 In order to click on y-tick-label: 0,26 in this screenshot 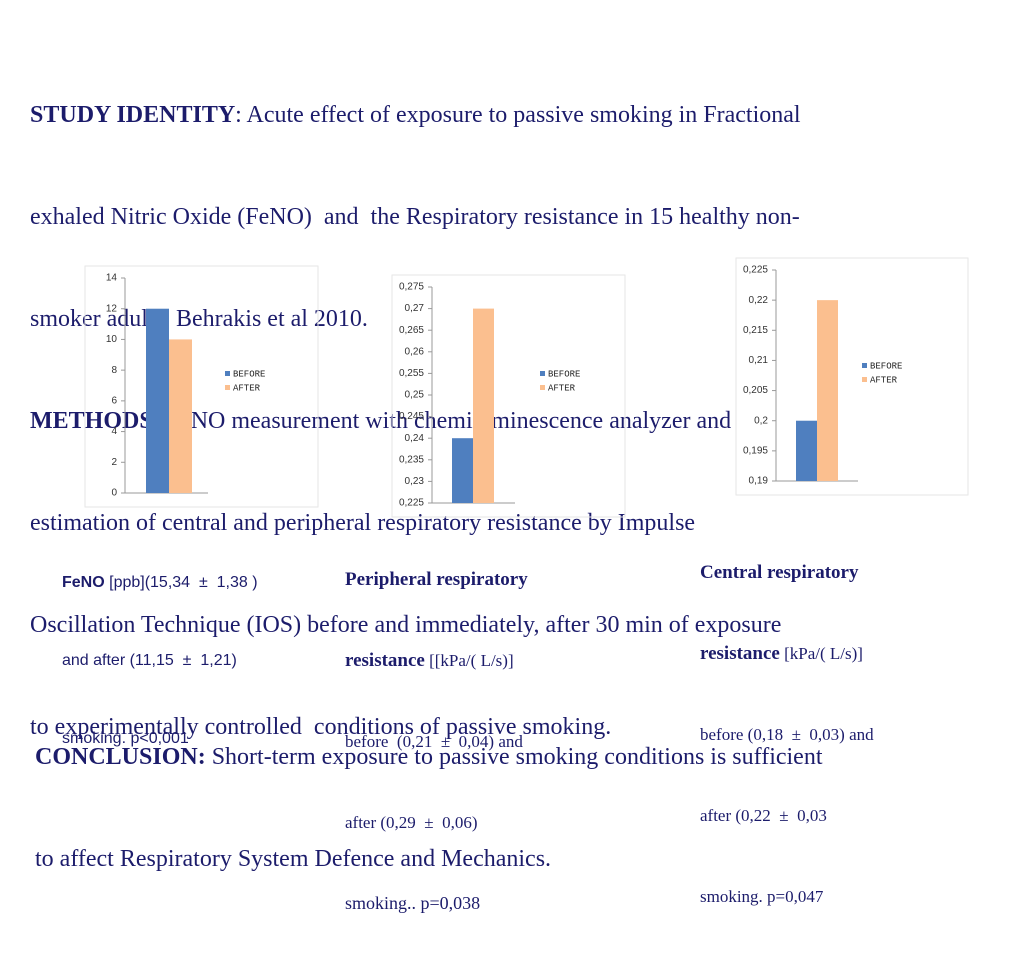, I will do `click(415, 351)`.